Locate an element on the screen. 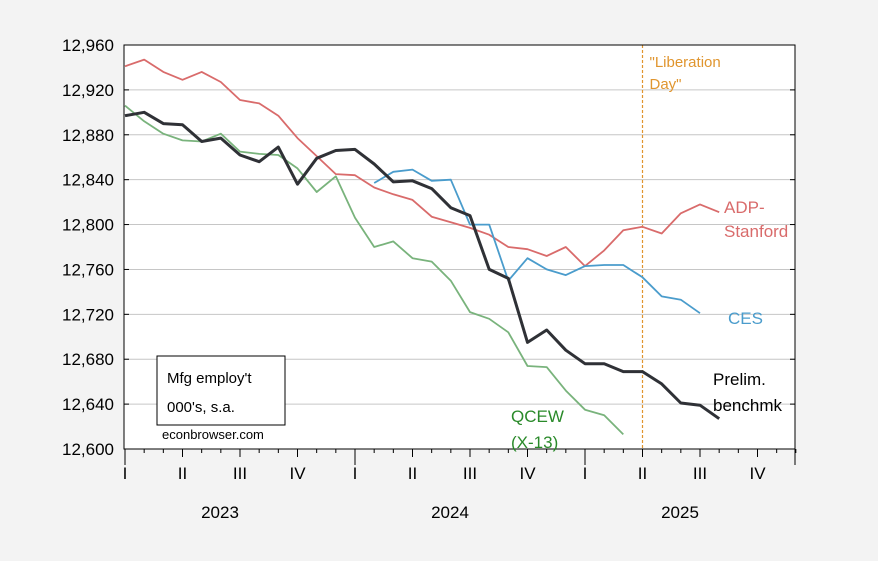 Image resolution: width=878 pixels, height=561 pixels. y-tick-label: 12,920 is located at coordinates (88, 90).